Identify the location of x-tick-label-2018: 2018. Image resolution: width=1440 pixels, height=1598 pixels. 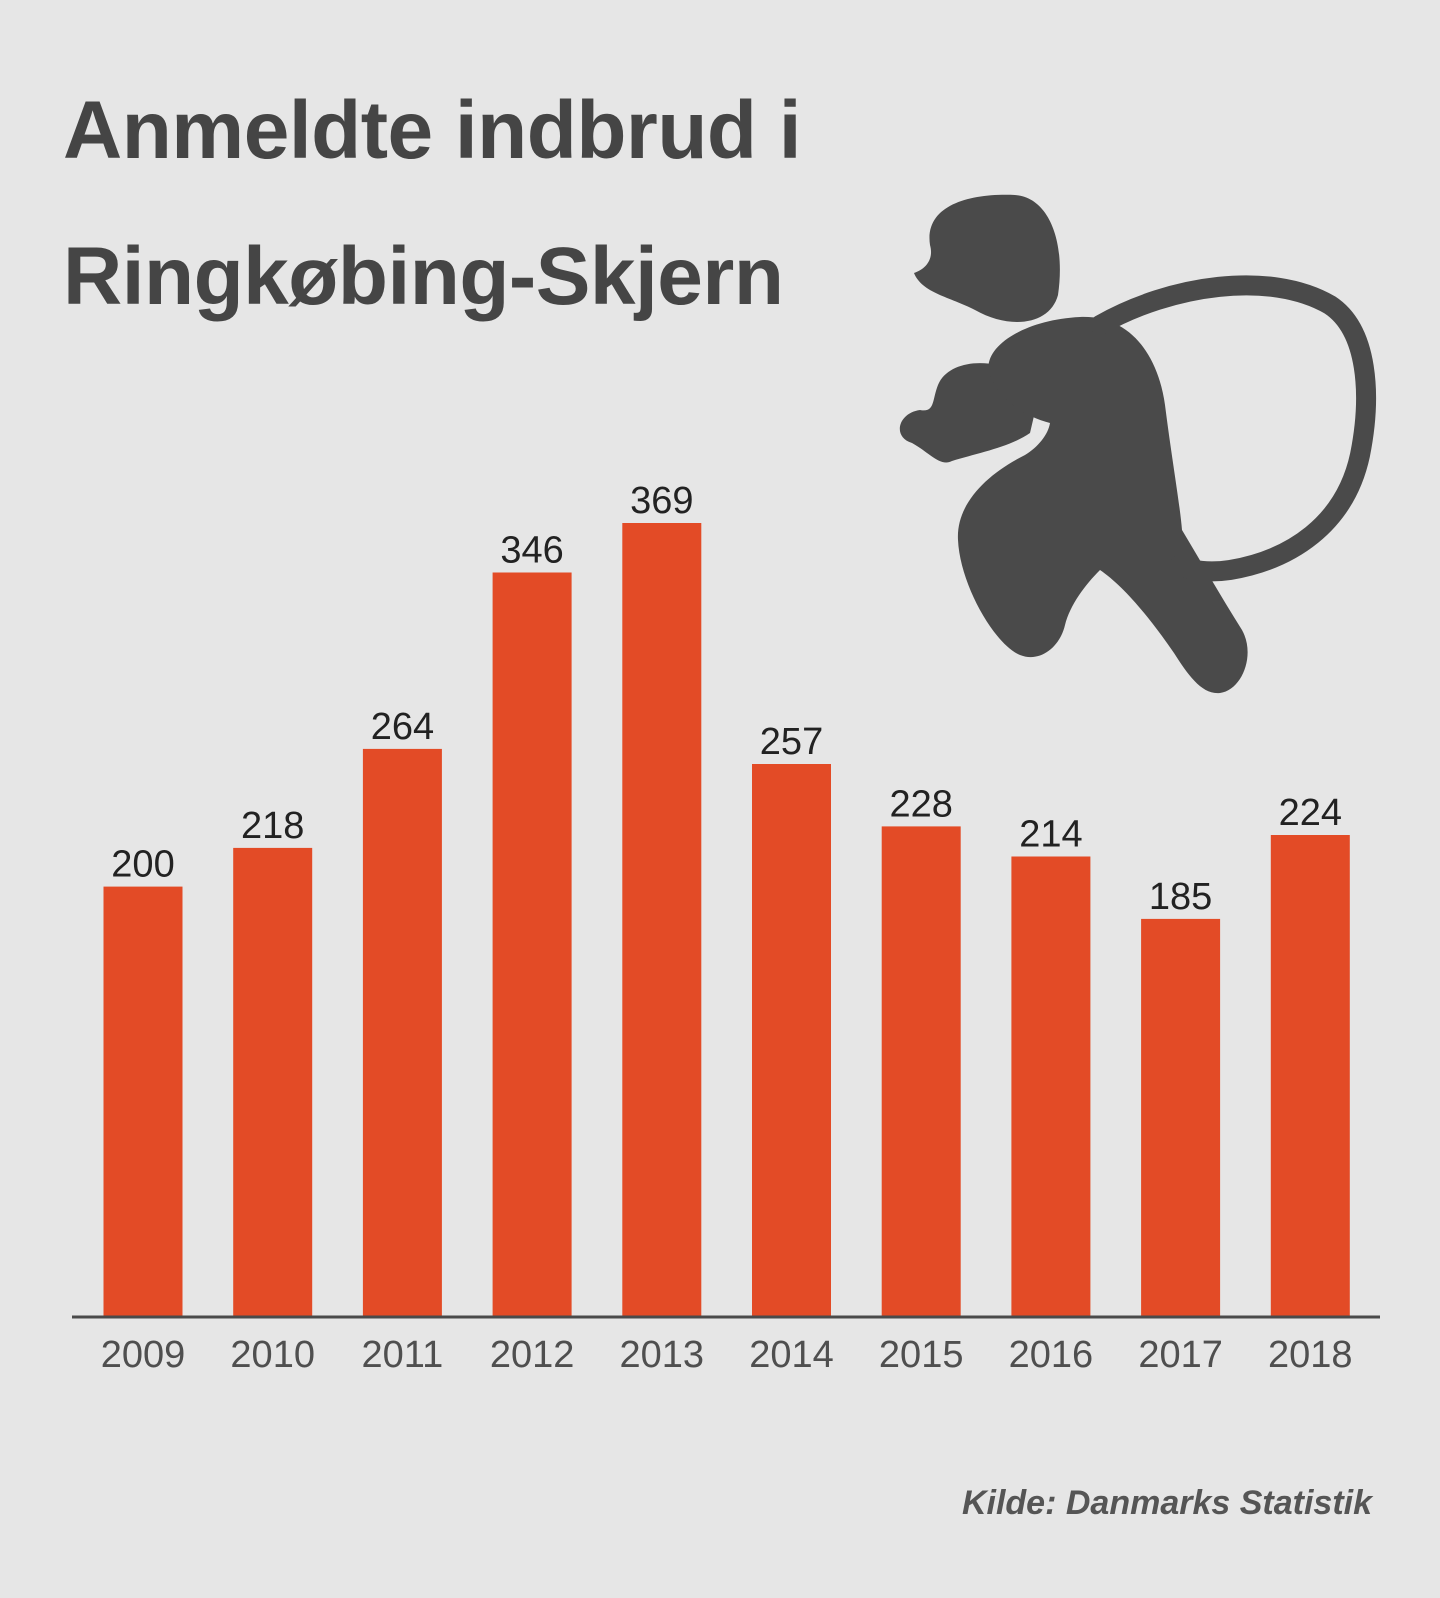
(1310, 1355).